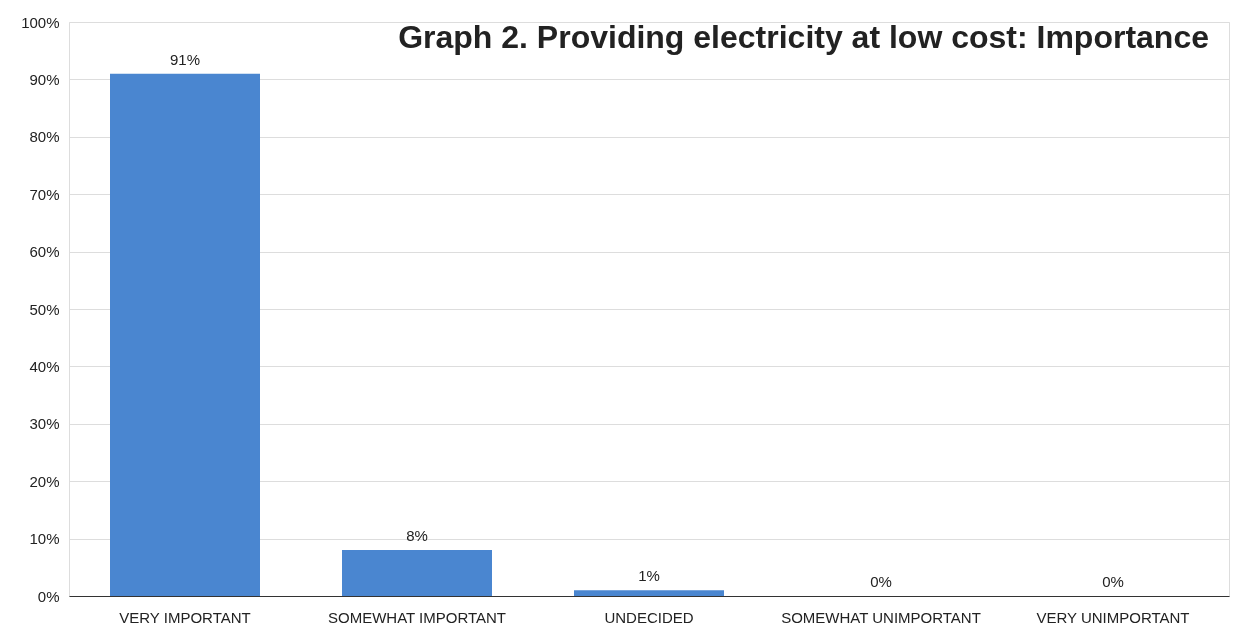  What do you see at coordinates (417, 617) in the screenshot?
I see `x-tick-label: SOMEWHAT IMPORTANT` at bounding box center [417, 617].